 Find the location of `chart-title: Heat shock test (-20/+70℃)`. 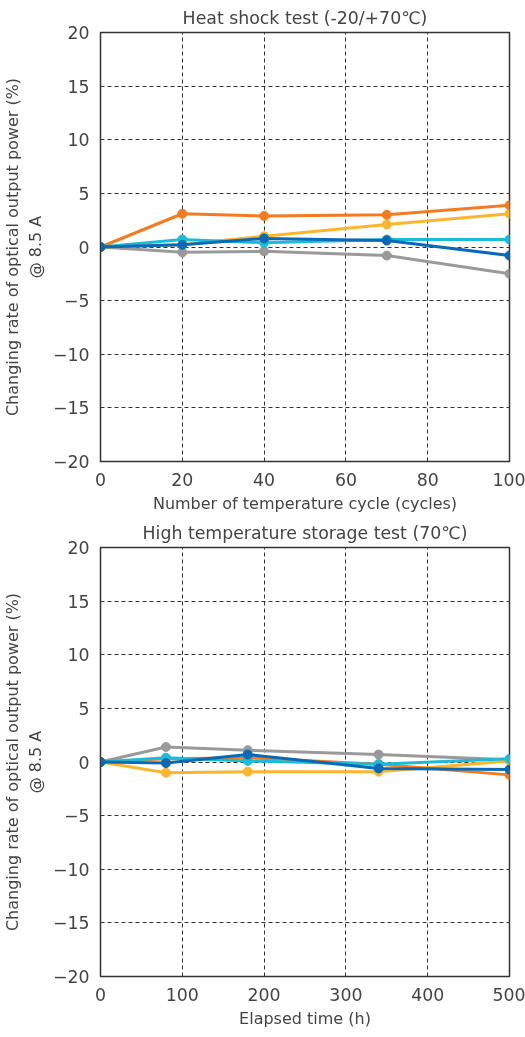

chart-title: Heat shock test (-20/+70℃) is located at coordinates (305, 17).